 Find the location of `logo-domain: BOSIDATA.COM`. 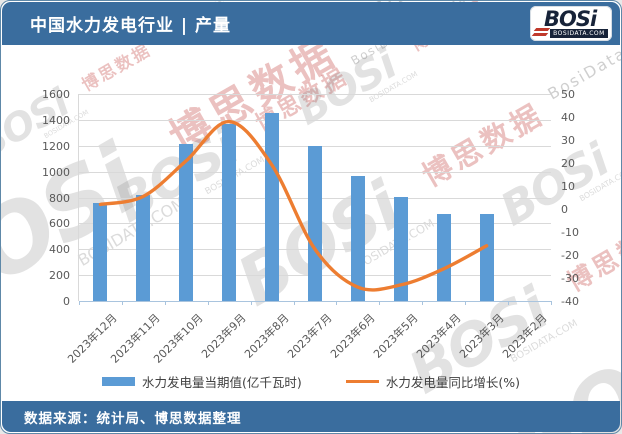

logo-domain: BOSIDATA.COM is located at coordinates (579, 33).